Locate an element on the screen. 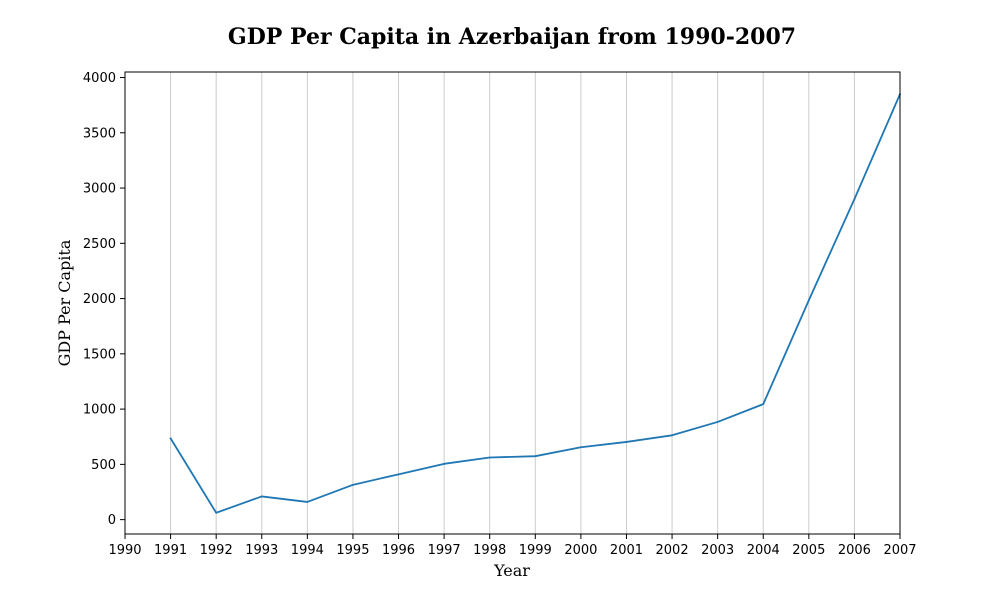  x-tick-label: 2007 is located at coordinates (899, 550).